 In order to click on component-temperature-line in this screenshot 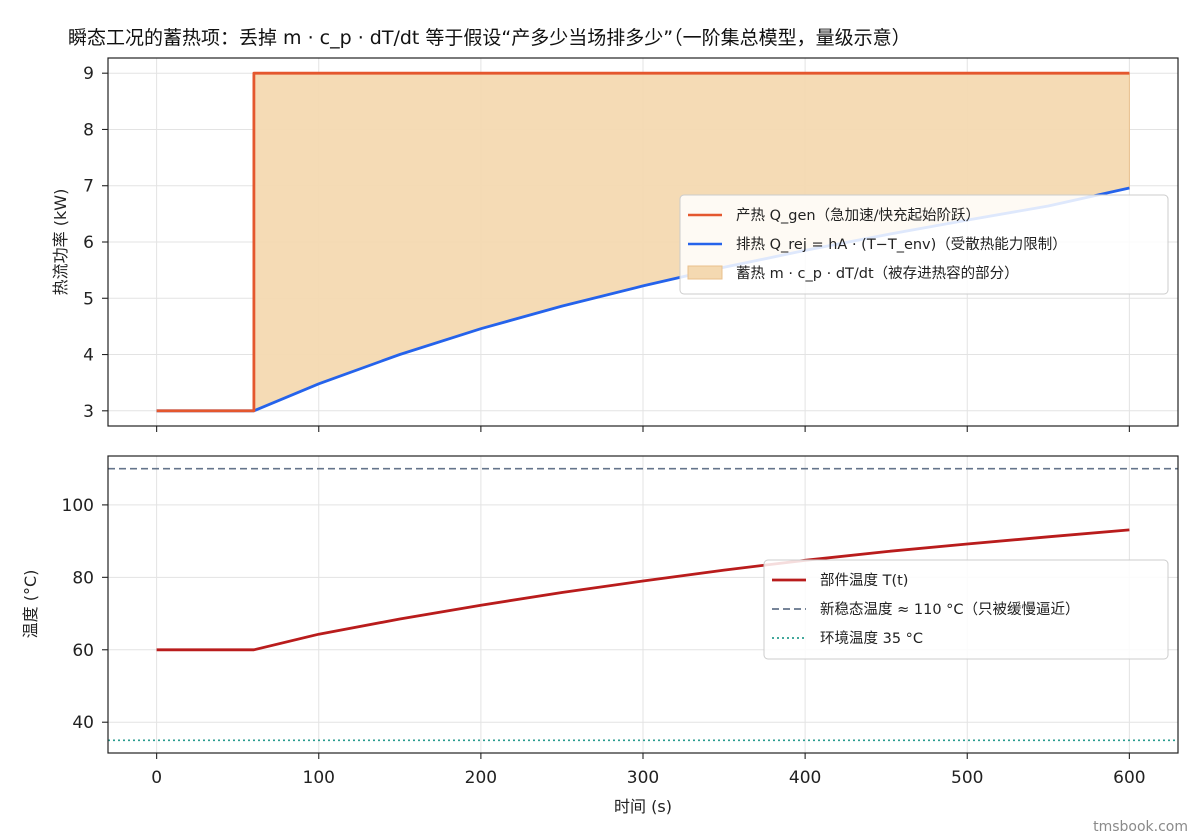, I will do `click(643, 590)`.